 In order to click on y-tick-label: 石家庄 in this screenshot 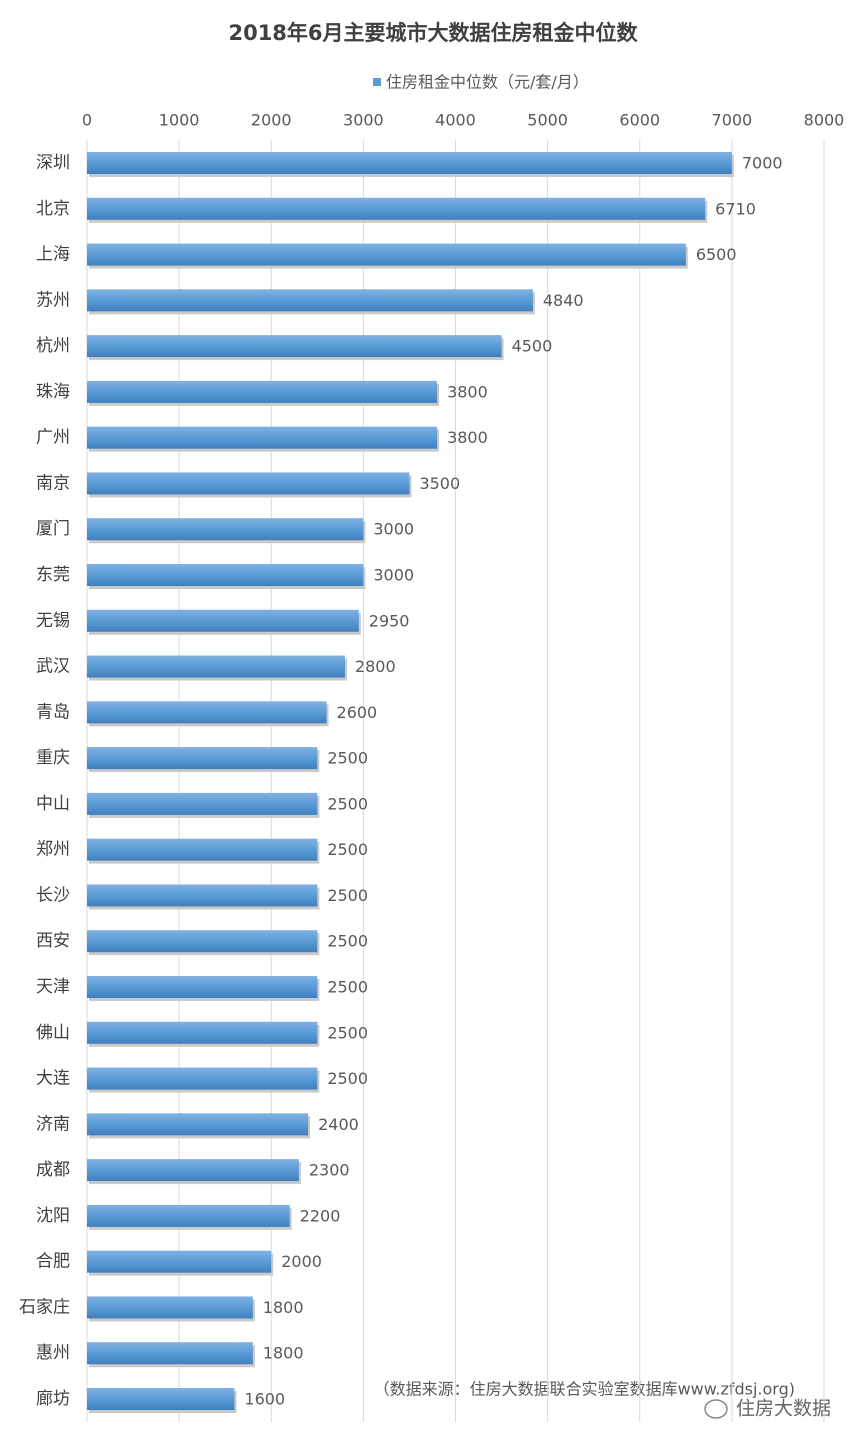, I will do `click(44, 1307)`.